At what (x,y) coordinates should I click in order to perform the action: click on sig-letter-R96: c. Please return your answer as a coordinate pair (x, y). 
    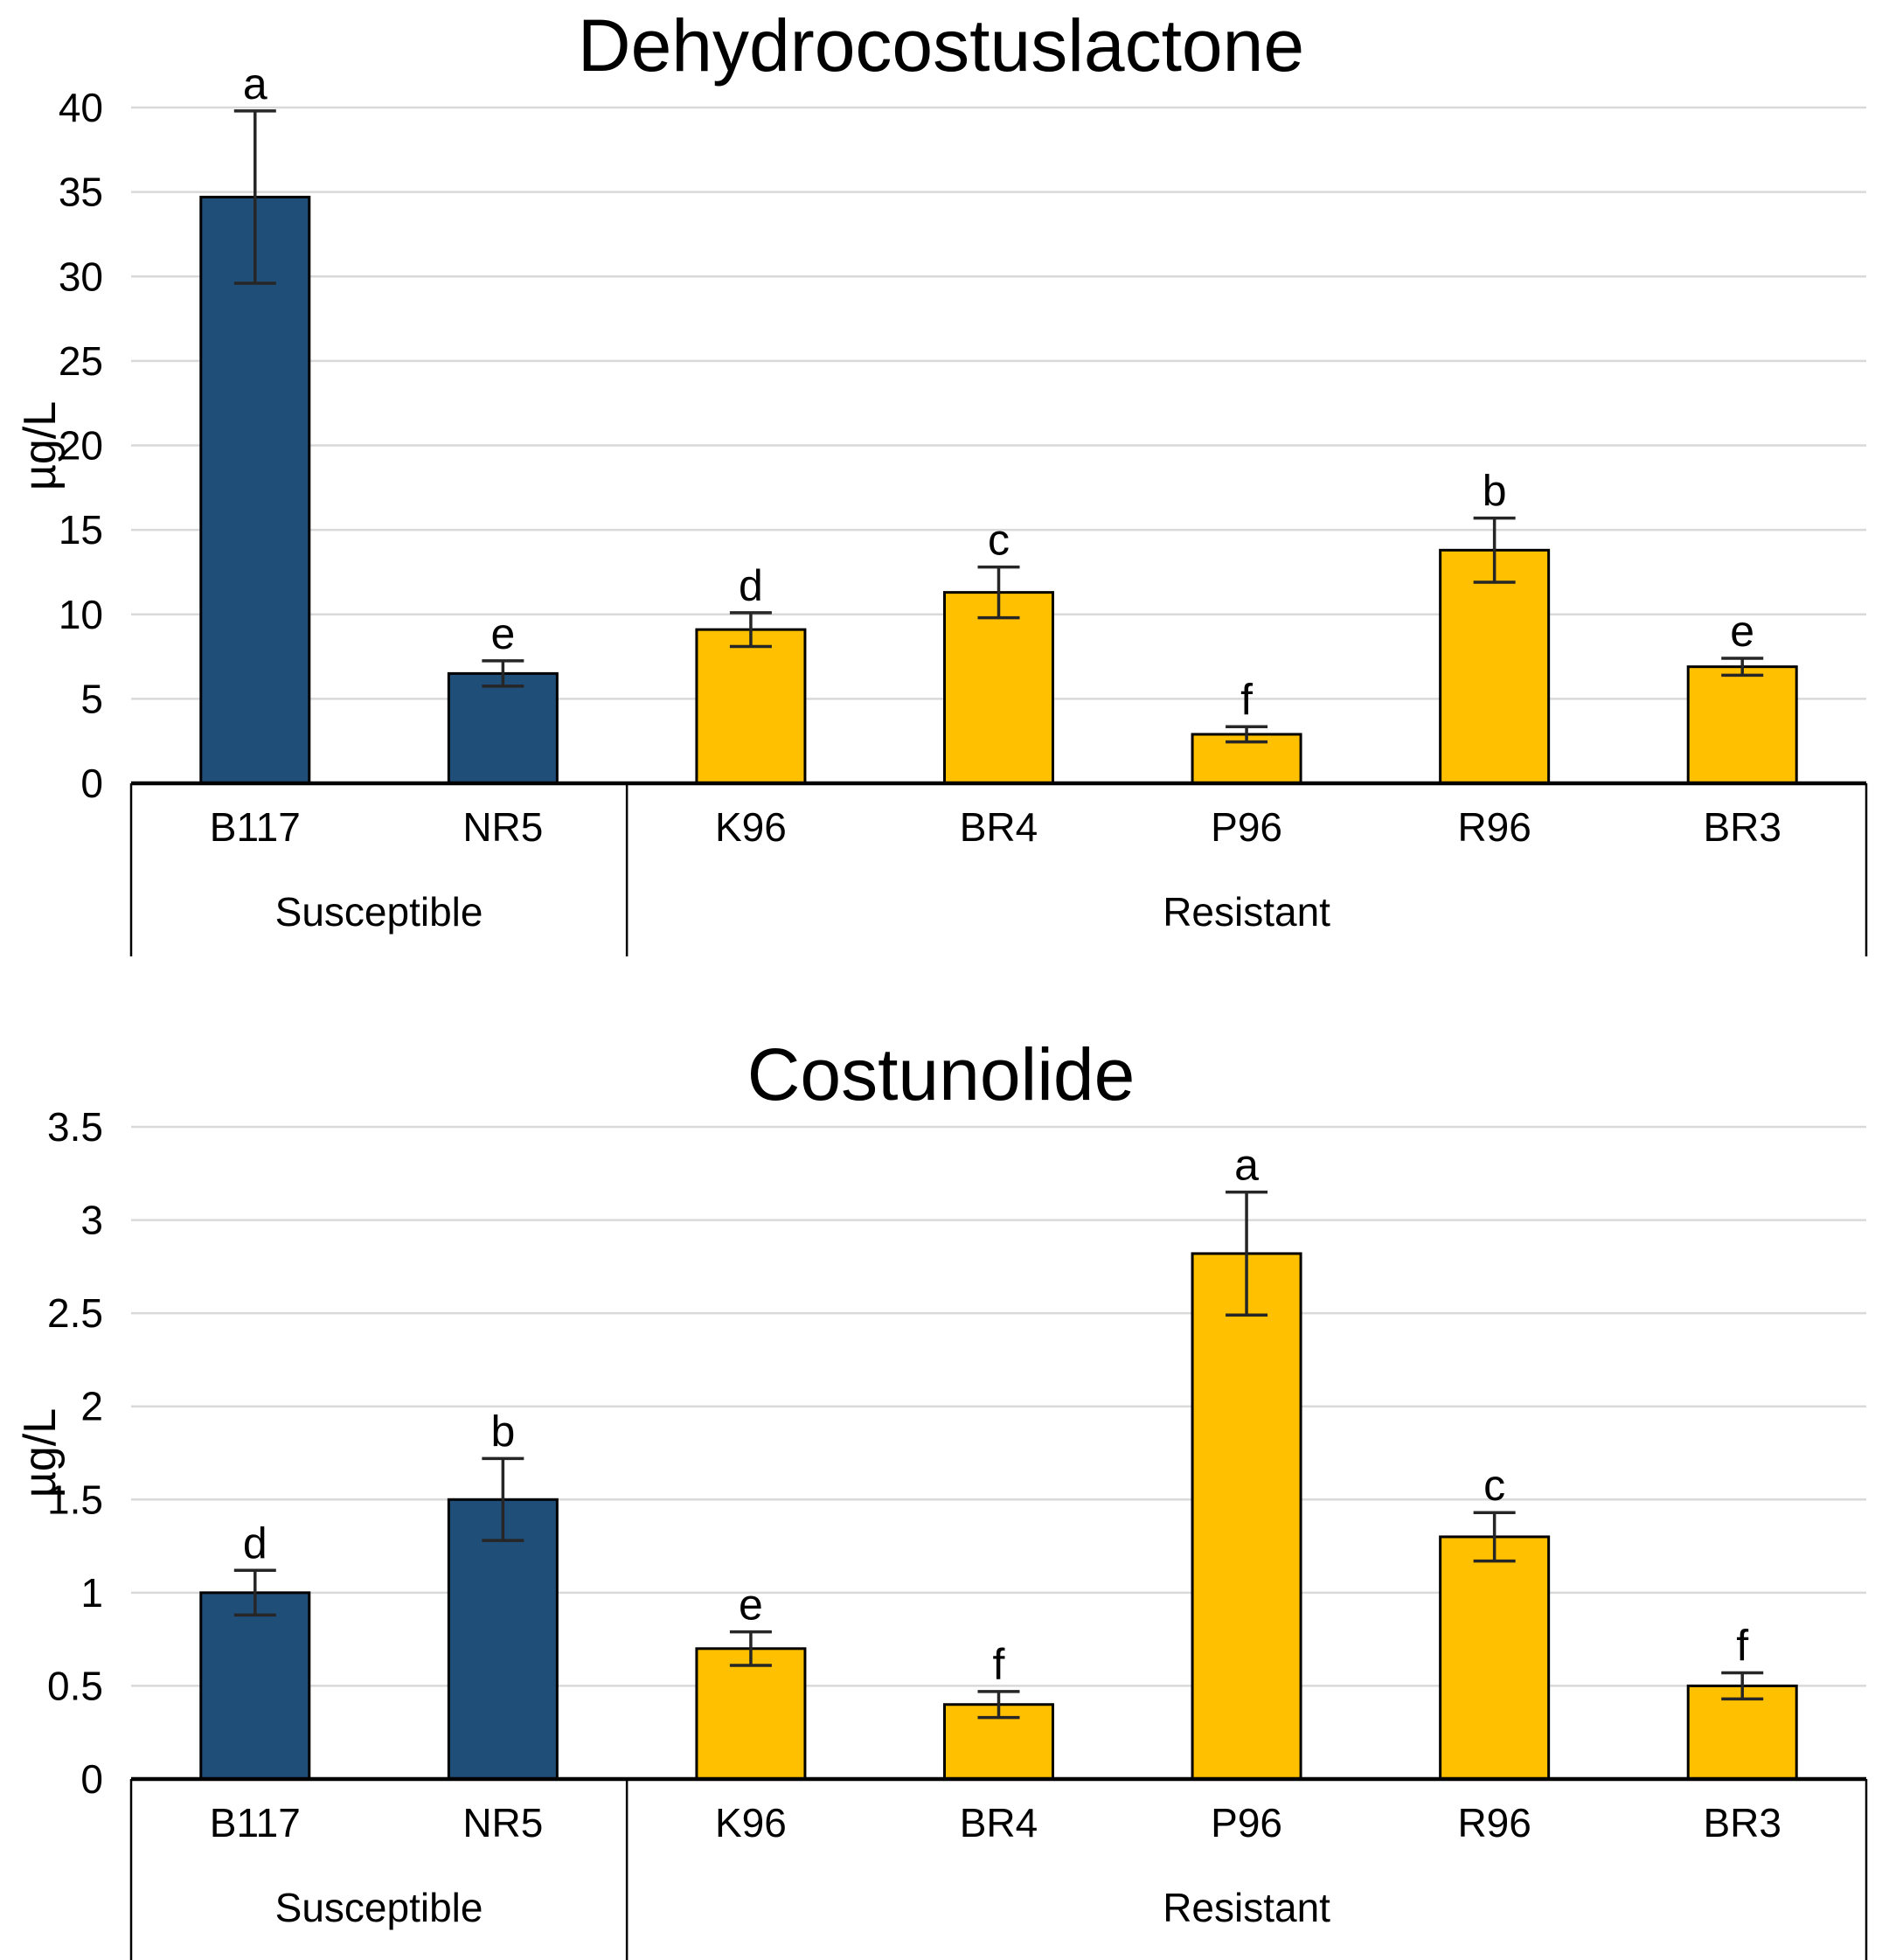
    Looking at the image, I should click on (1494, 1486).